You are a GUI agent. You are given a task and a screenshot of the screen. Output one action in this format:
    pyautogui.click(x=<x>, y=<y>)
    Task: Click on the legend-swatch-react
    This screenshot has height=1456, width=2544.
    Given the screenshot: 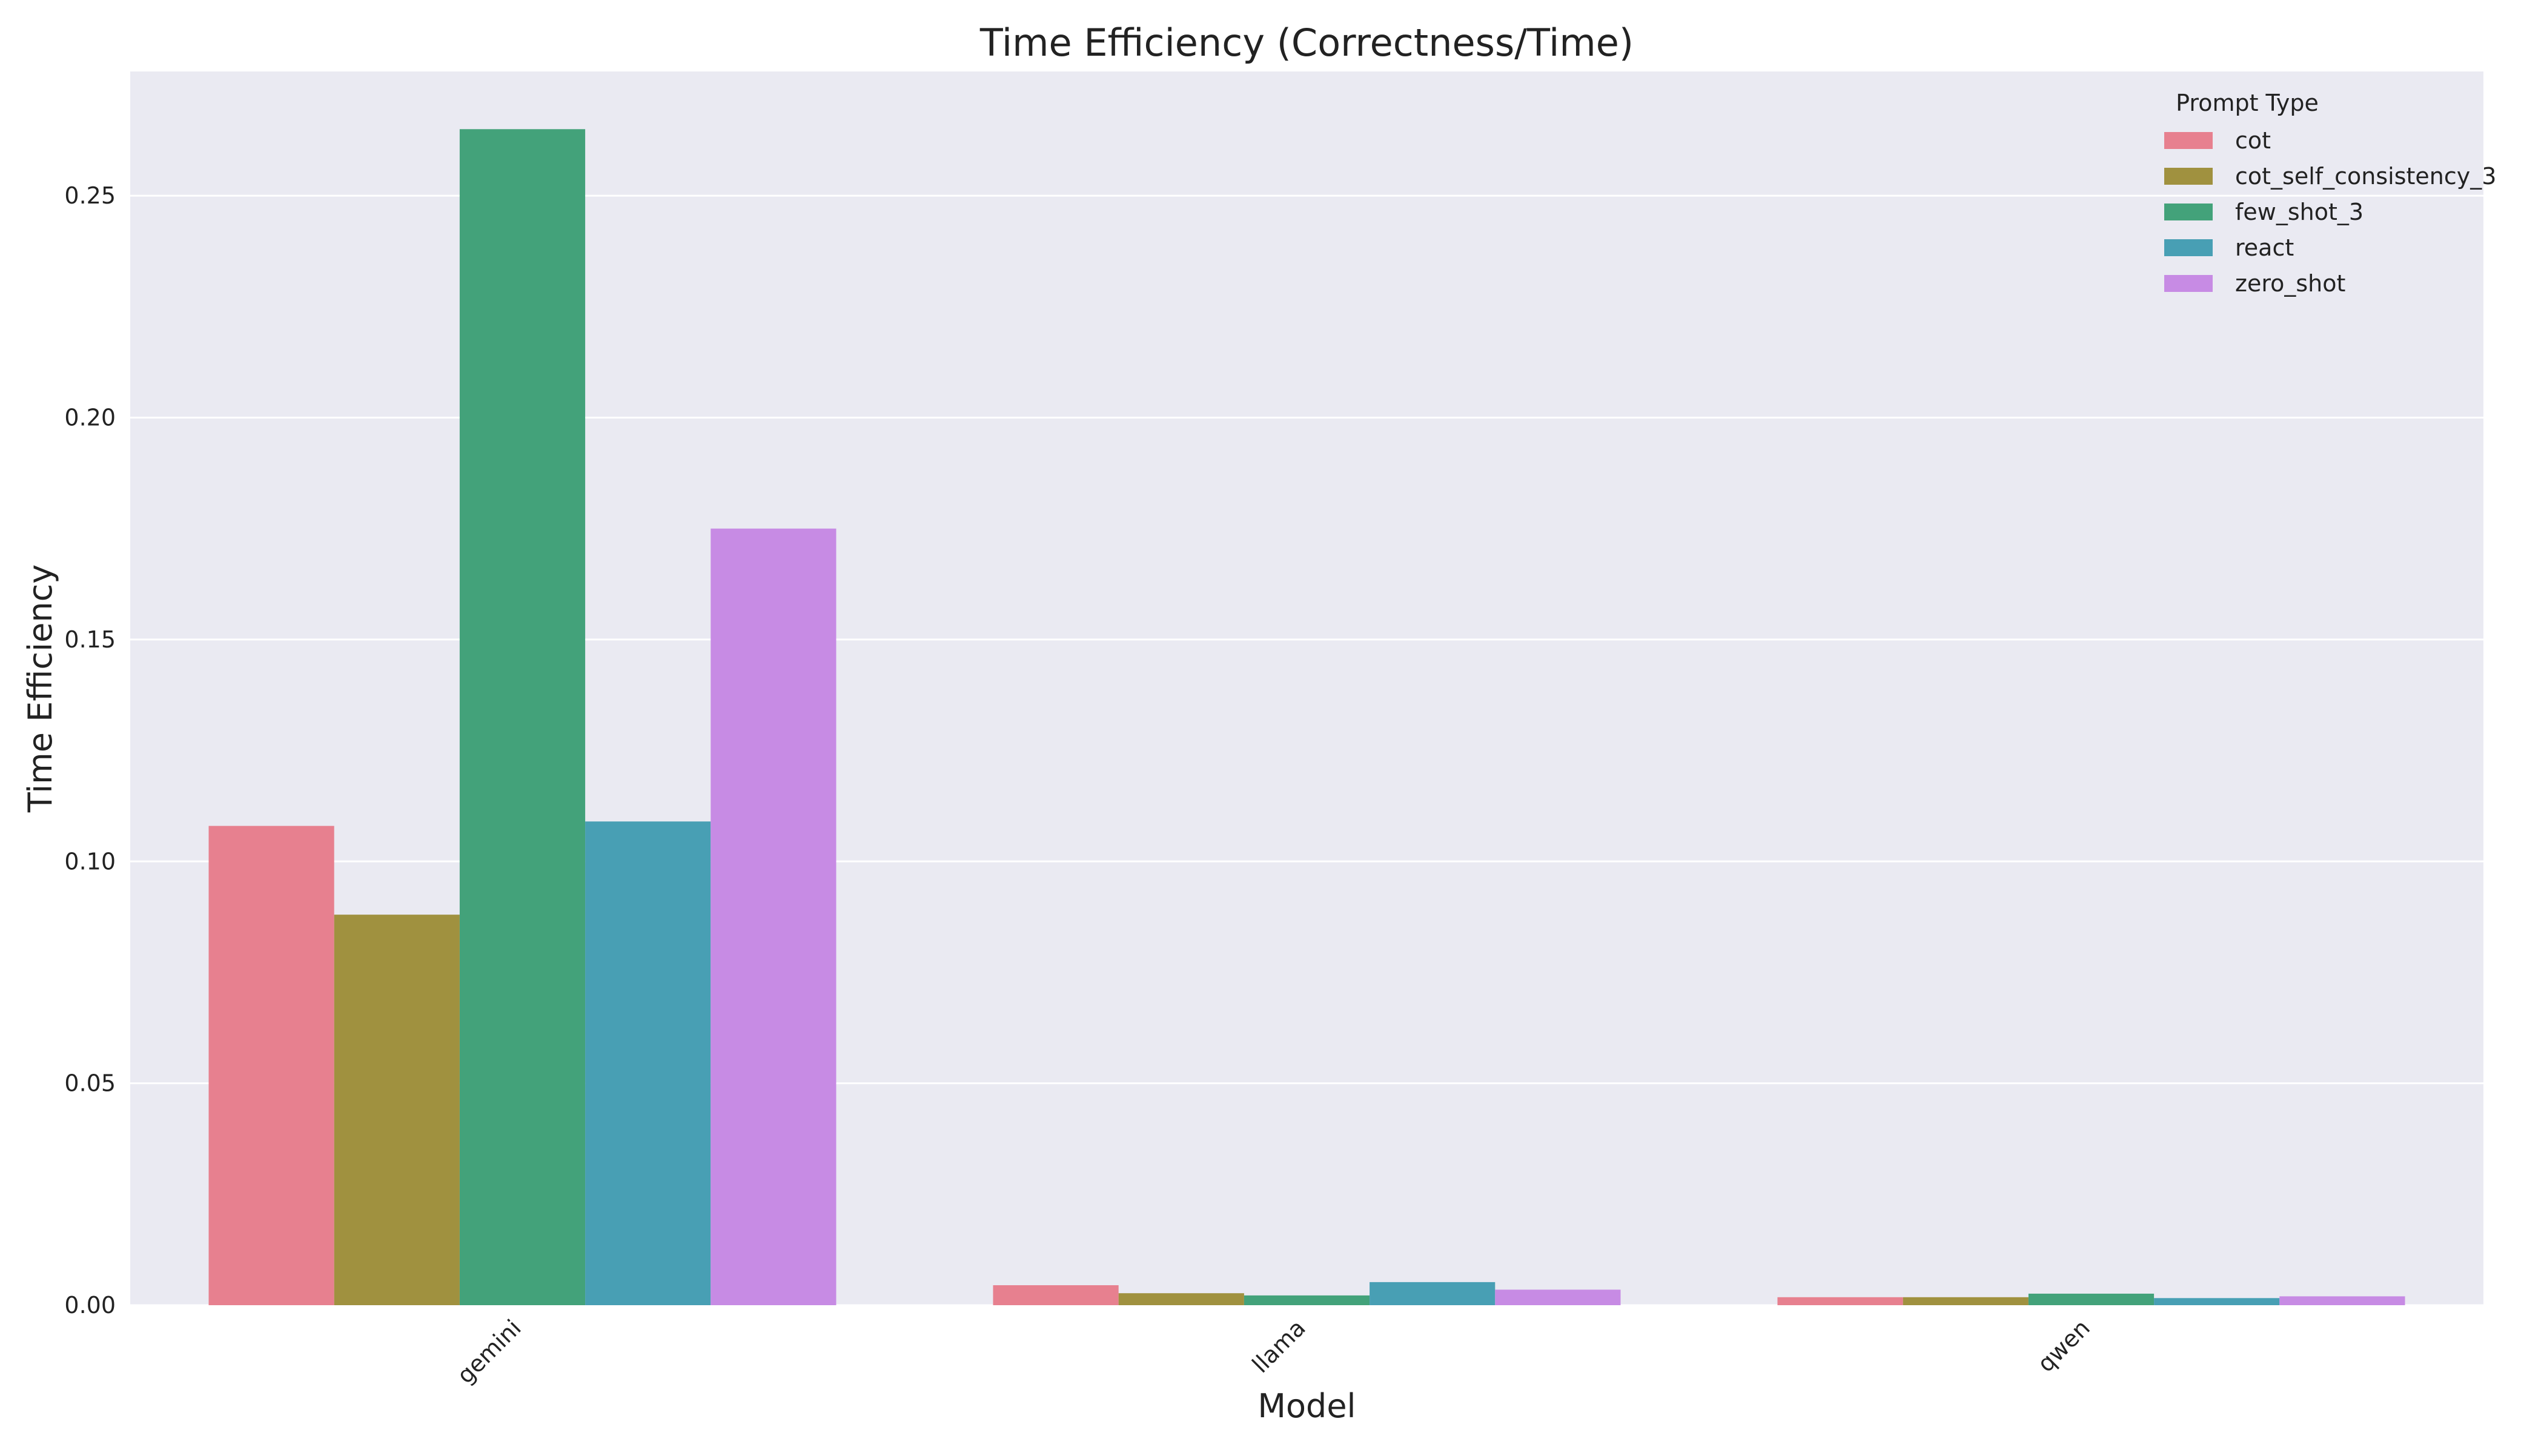 What is the action you would take?
    pyautogui.click(x=2188, y=247)
    